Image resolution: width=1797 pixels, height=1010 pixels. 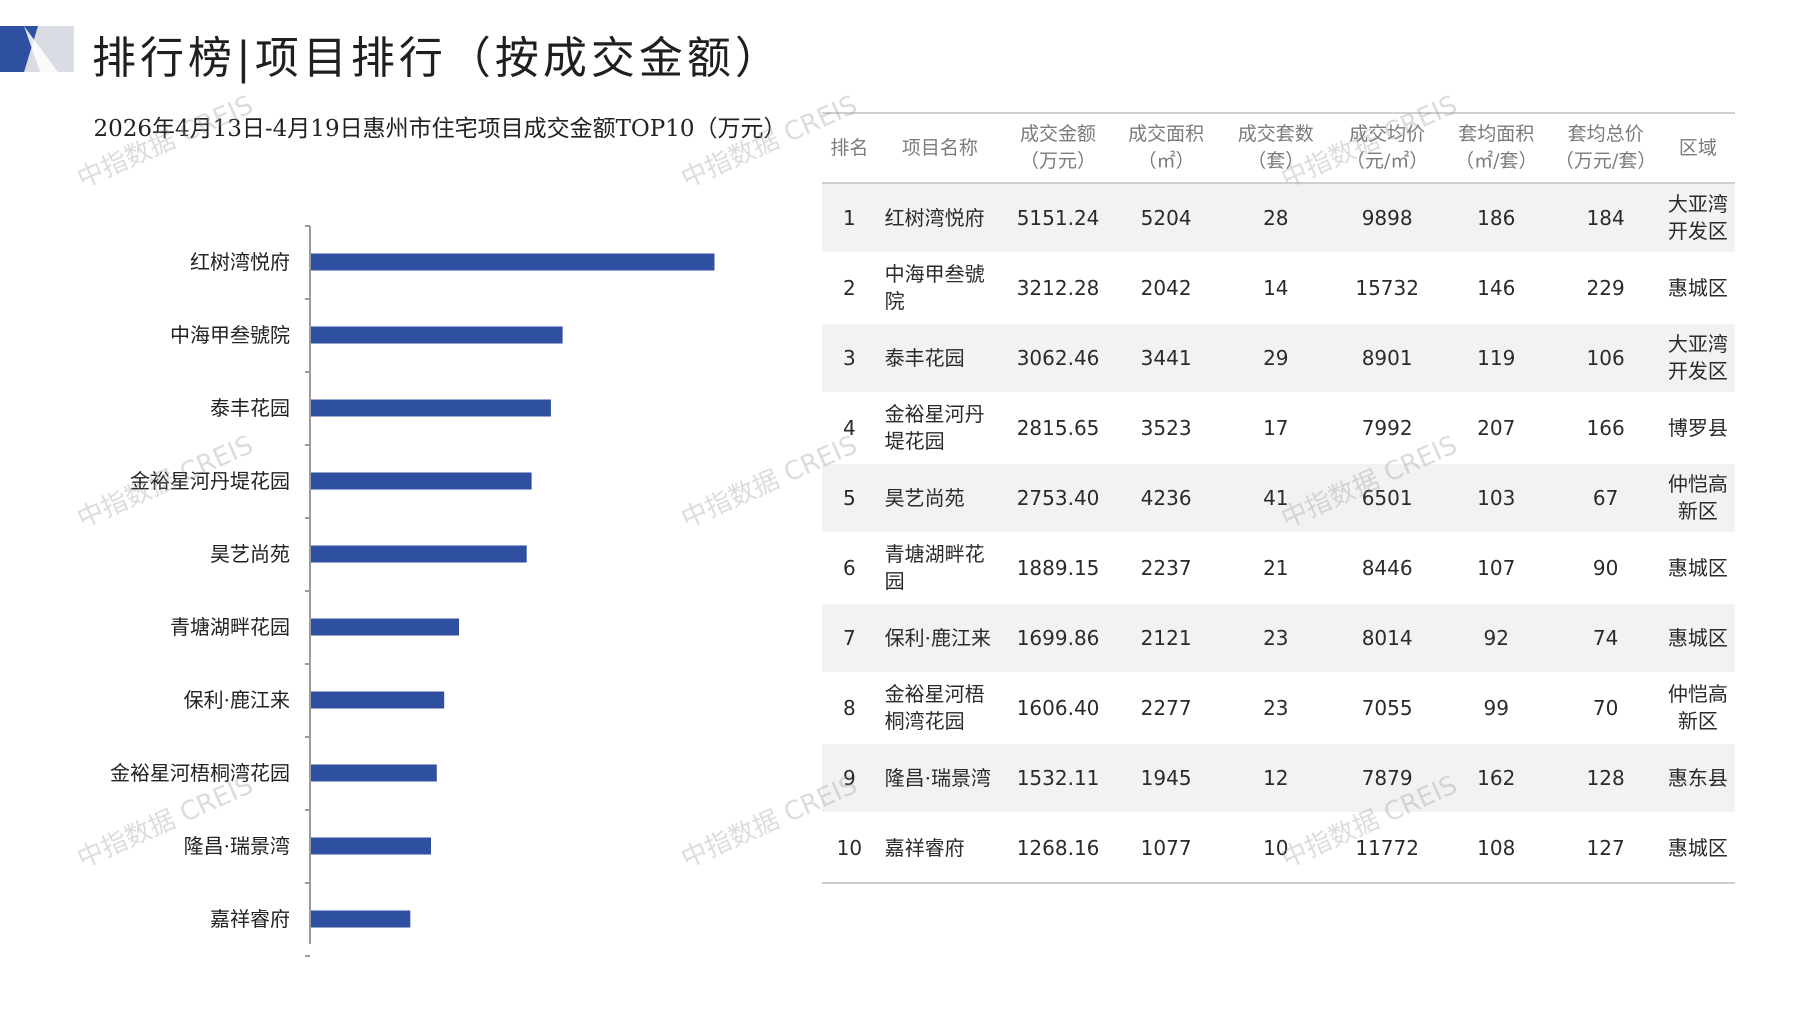 What do you see at coordinates (250, 408) in the screenshot?
I see `category-label: 泰丰花园` at bounding box center [250, 408].